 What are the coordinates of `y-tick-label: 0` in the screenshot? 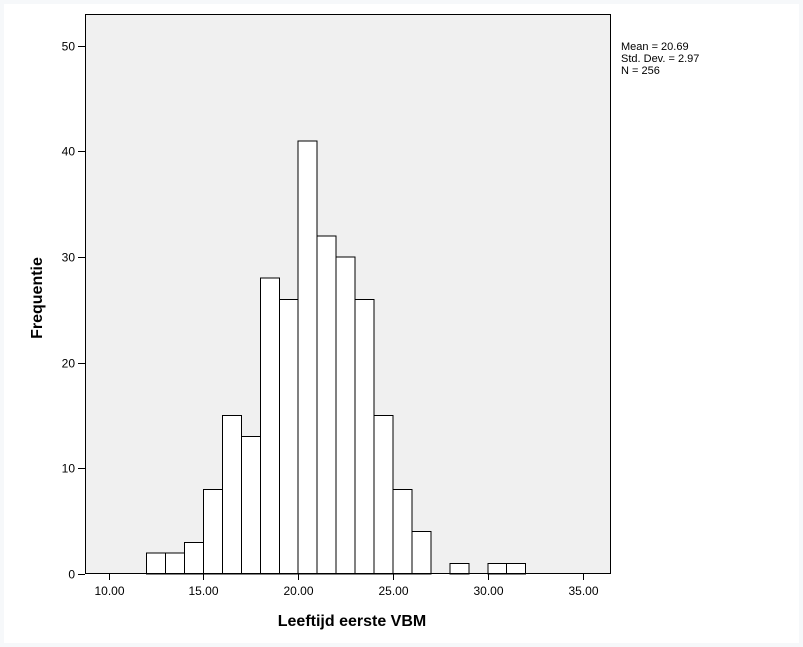 It's located at (71, 575).